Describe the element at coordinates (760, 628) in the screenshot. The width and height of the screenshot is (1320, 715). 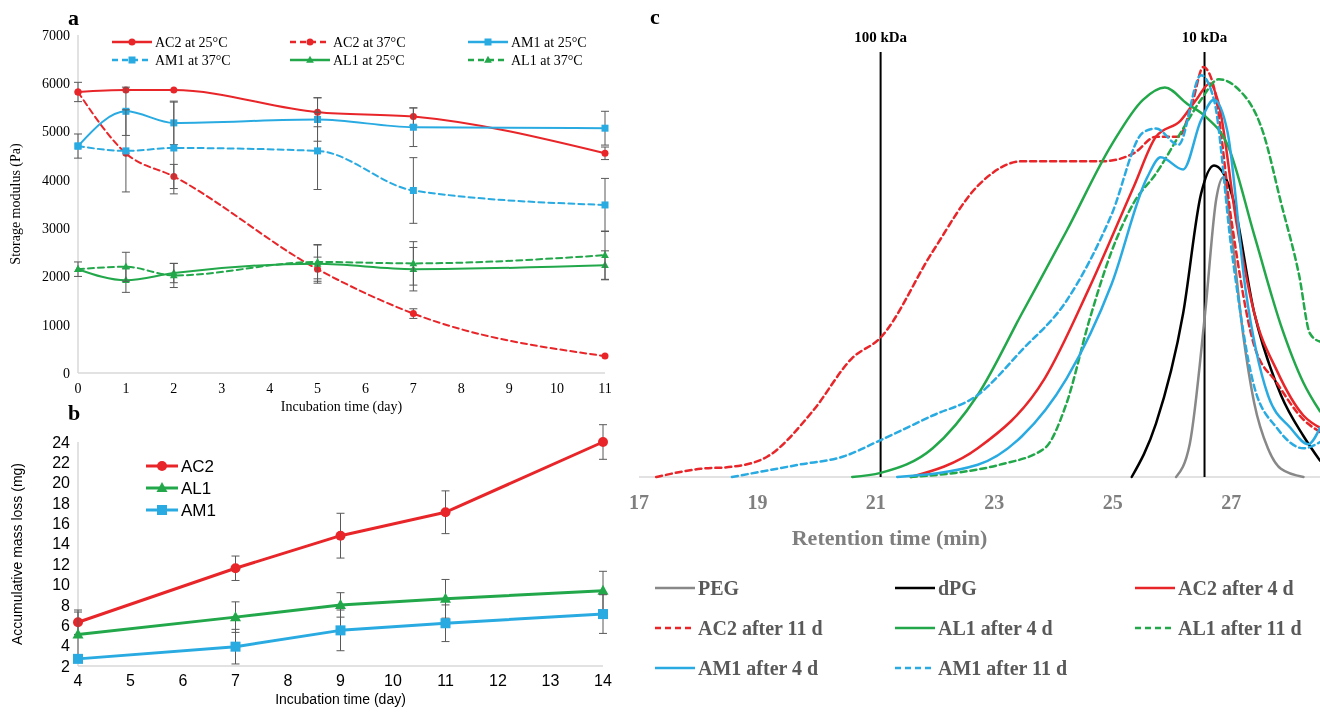
I see `legend-label: AC2 after 11 d` at that location.